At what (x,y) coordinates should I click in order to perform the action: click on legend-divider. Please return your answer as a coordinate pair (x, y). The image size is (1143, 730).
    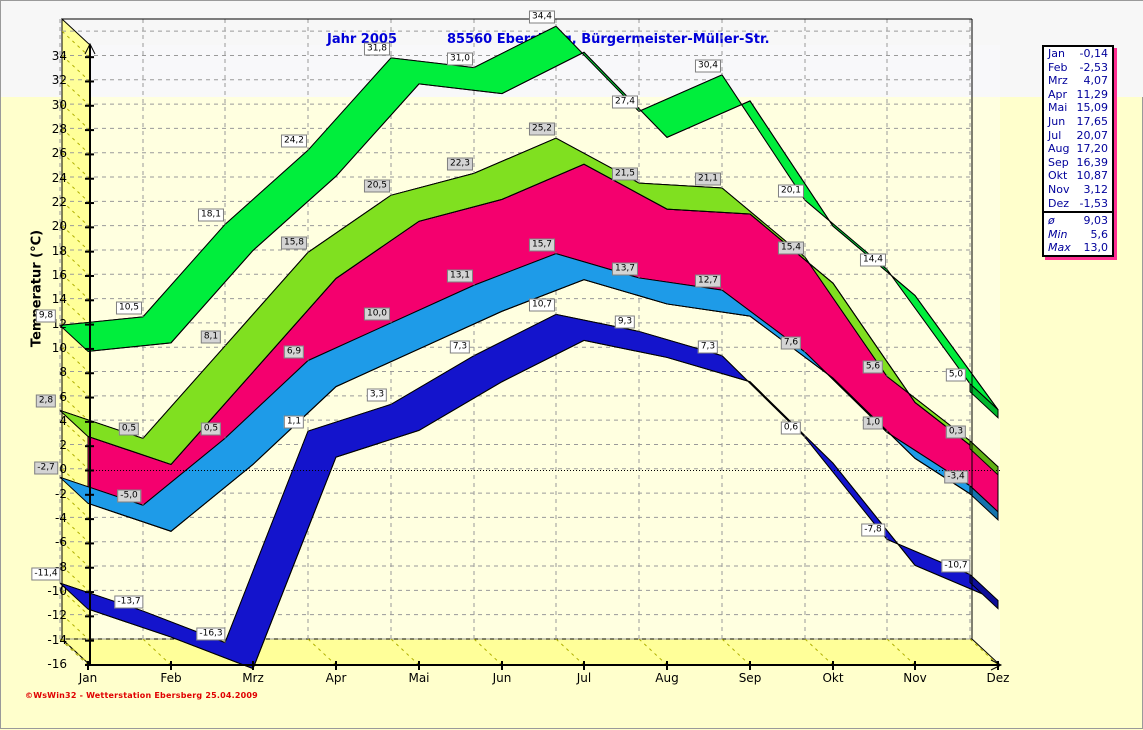
    Looking at the image, I should click on (1078, 212).